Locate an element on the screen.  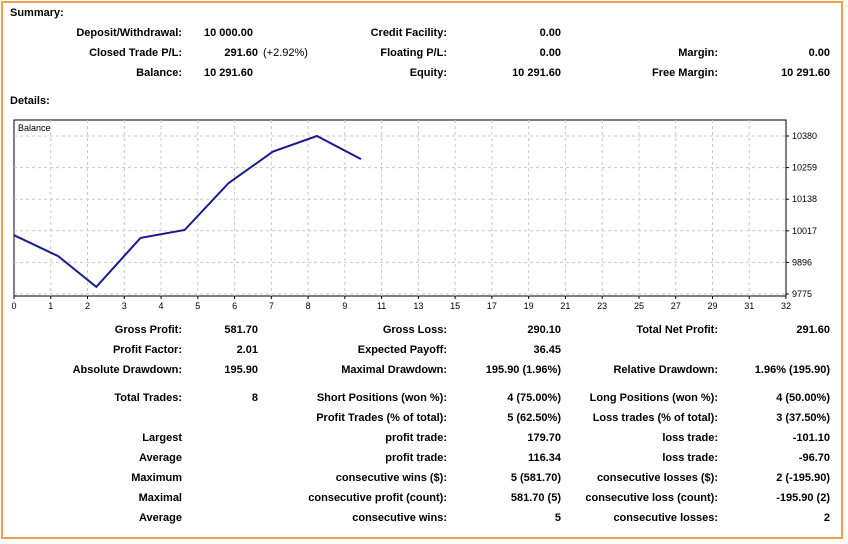
x-tick-label: 32 is located at coordinates (786, 306).